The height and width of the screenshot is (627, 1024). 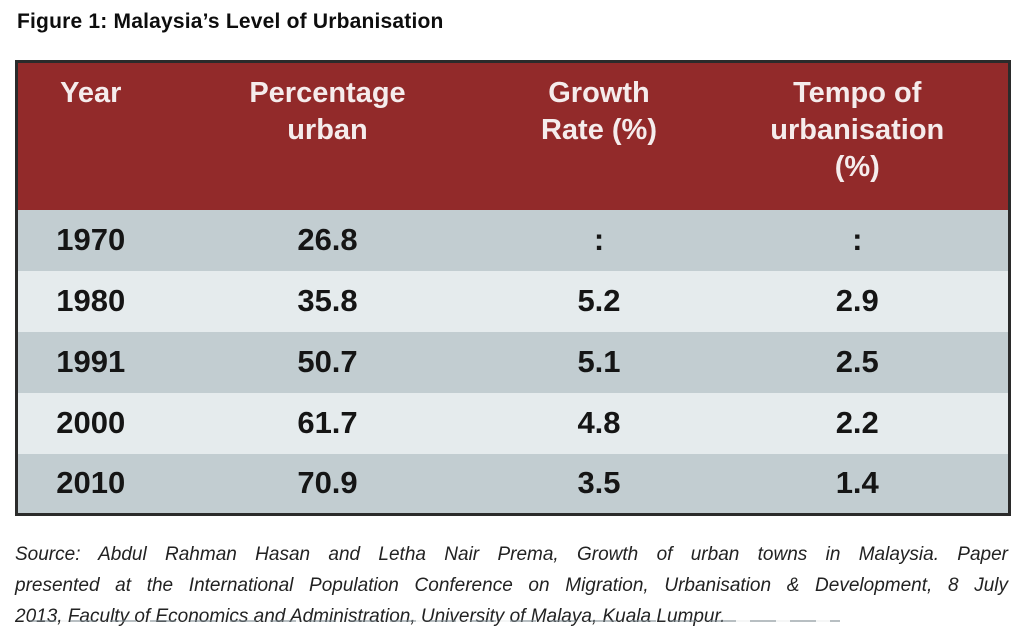 I want to click on year-cell: 1991, so click(x=90, y=362).